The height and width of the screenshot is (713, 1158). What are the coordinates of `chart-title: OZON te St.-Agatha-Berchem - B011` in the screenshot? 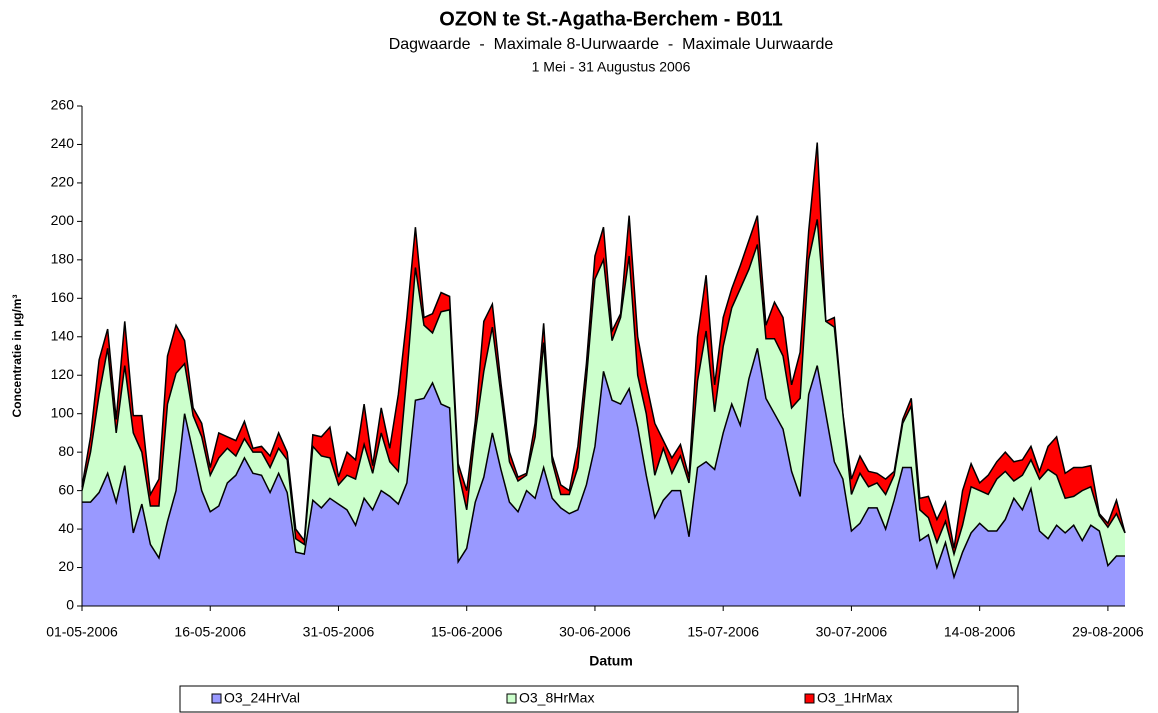 It's located at (610, 19).